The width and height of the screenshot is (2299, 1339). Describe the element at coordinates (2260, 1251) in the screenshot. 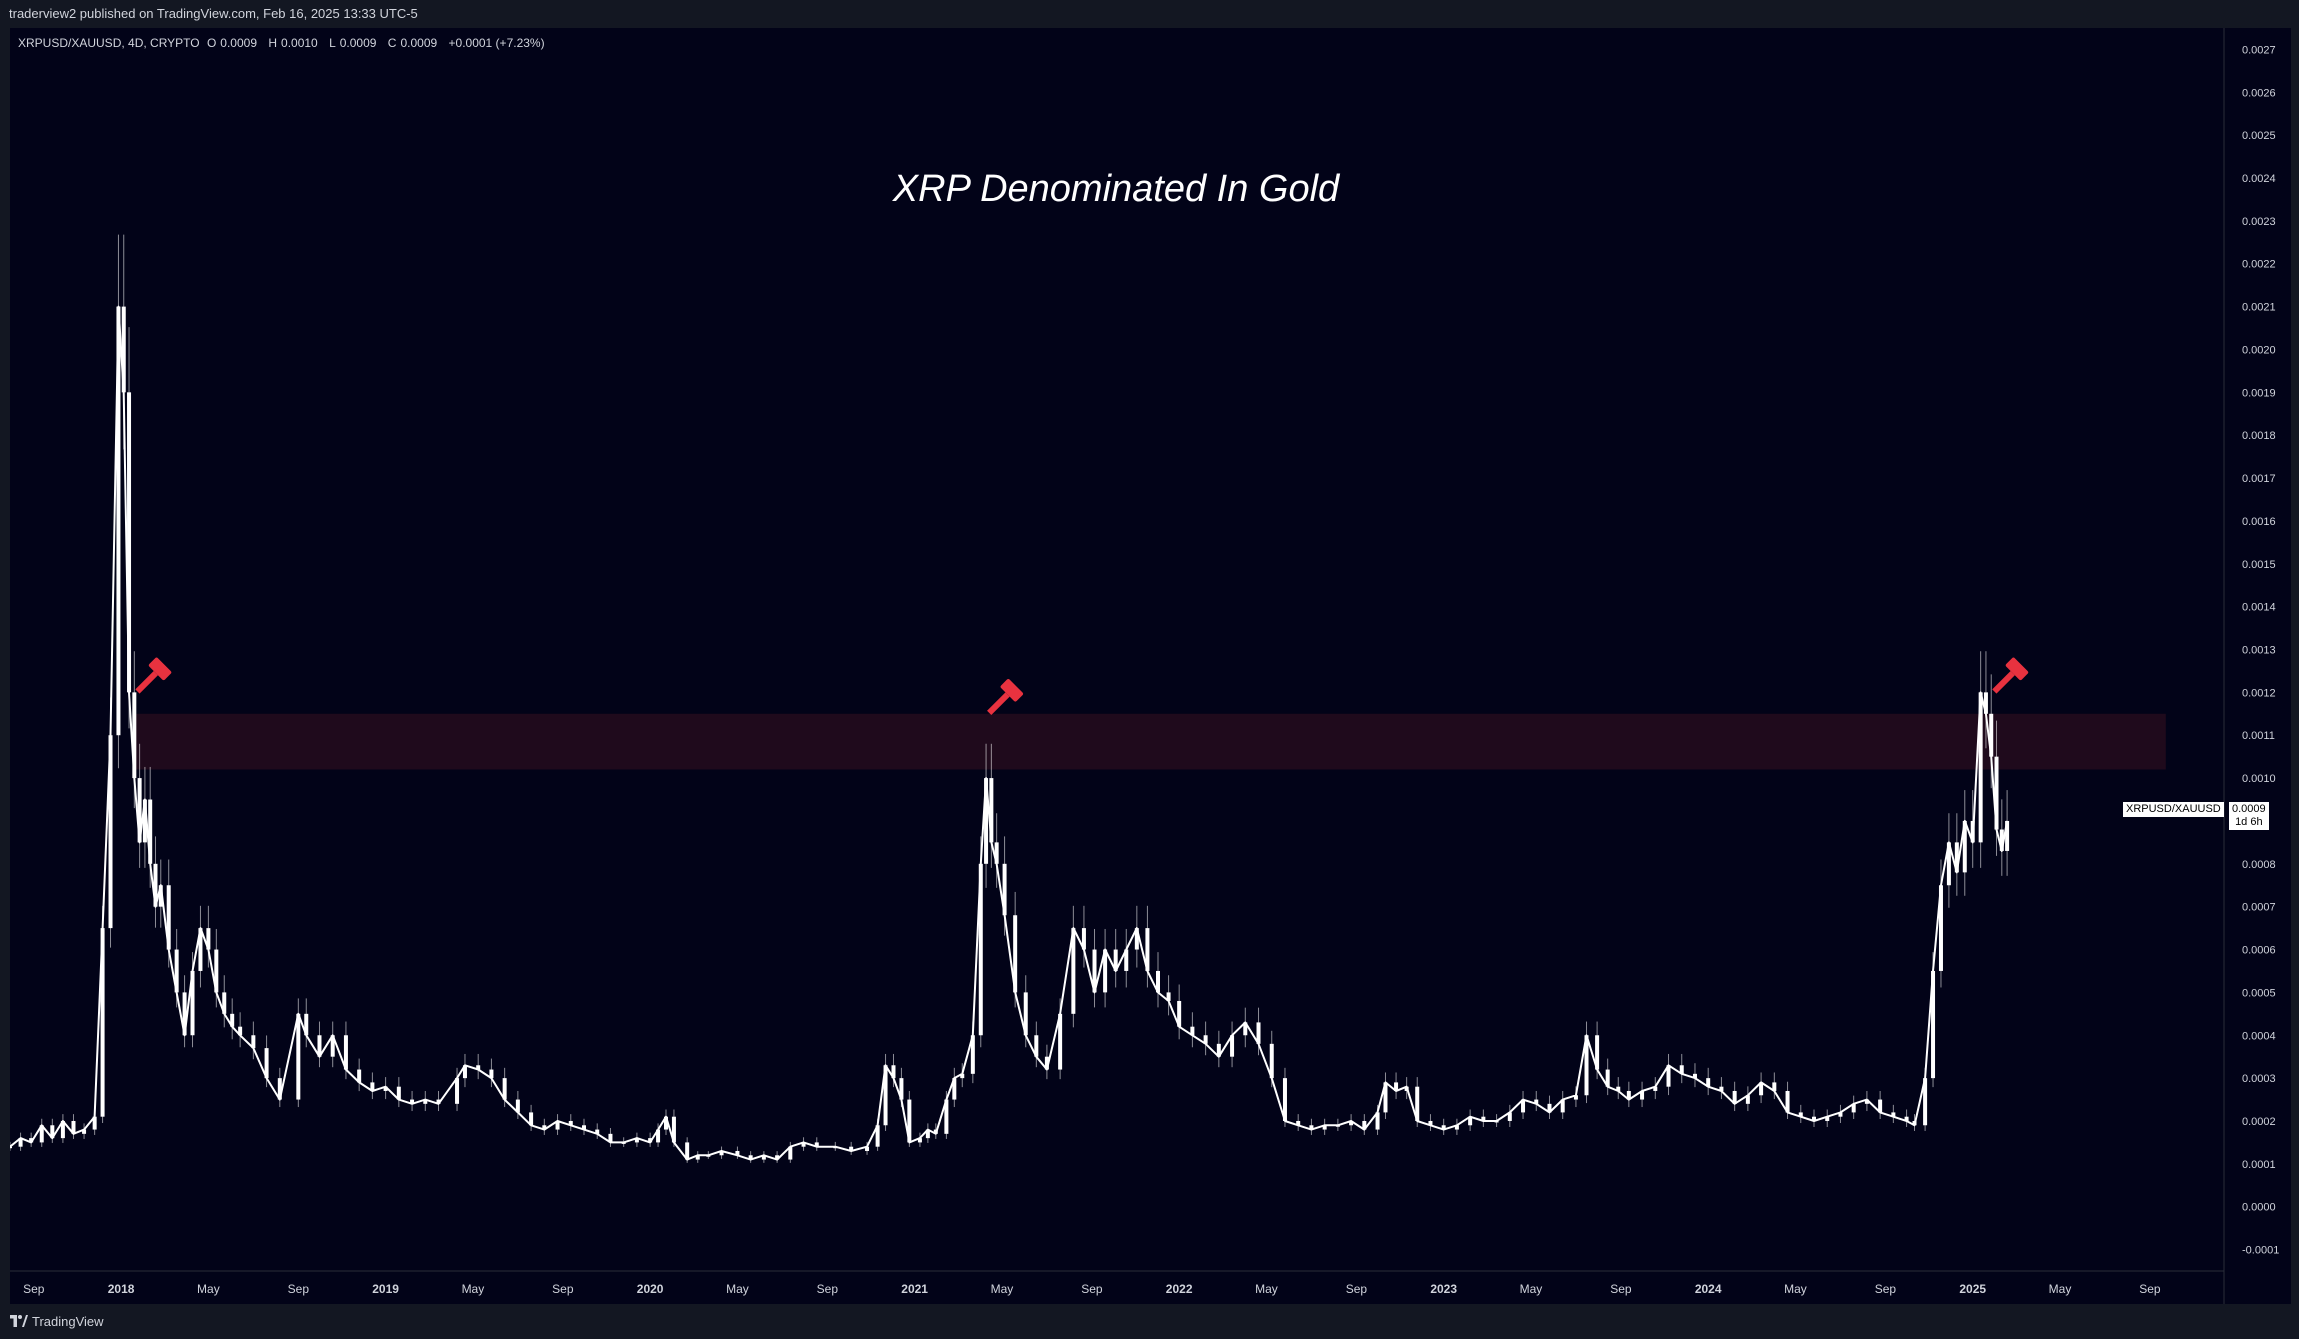

I see `price-tick-label: -0.0001` at that location.